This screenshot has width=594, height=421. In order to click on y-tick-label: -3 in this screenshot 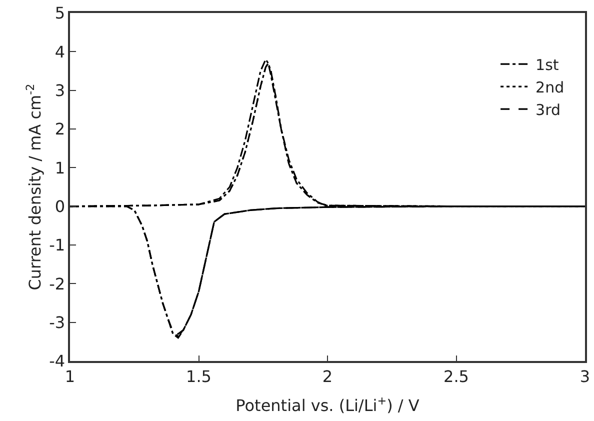, I will do `click(57, 322)`.